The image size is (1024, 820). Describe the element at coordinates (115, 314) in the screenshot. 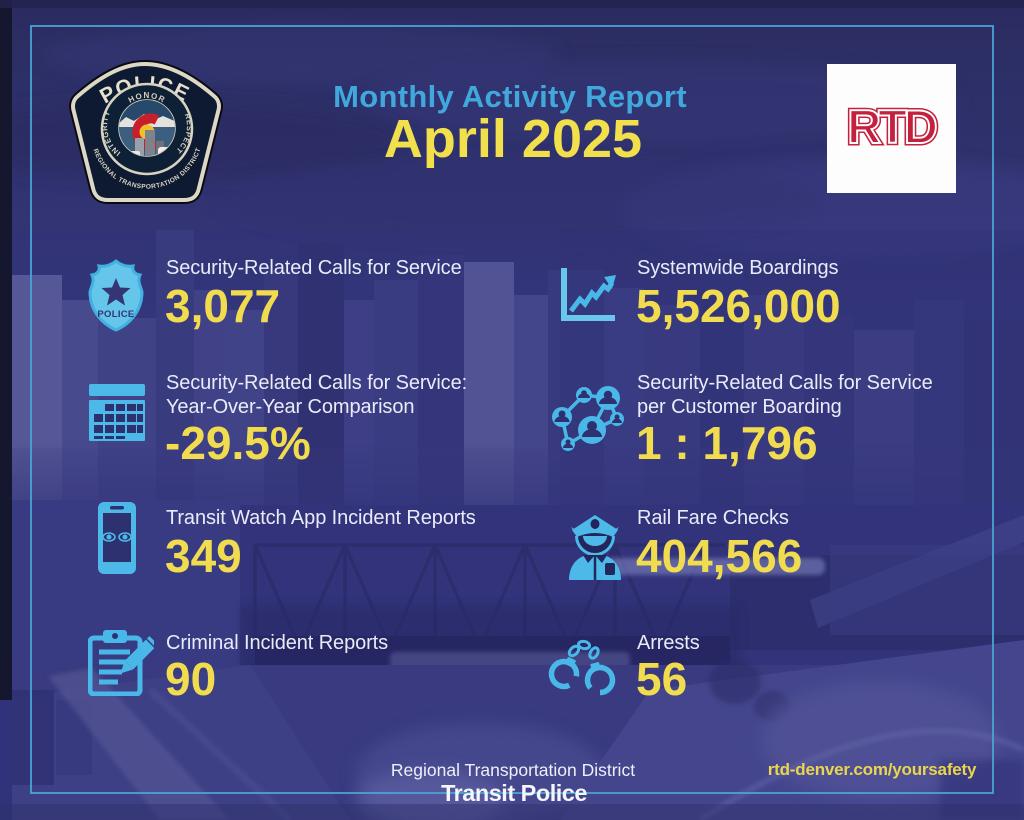

I see `svg-text: POLICE` at that location.